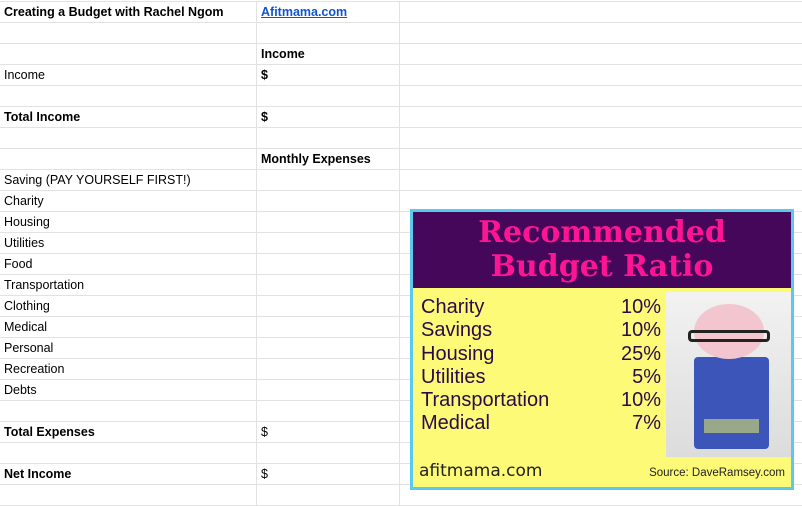  What do you see at coordinates (401, 222) in the screenshot?
I see `sheet-row: Housing` at bounding box center [401, 222].